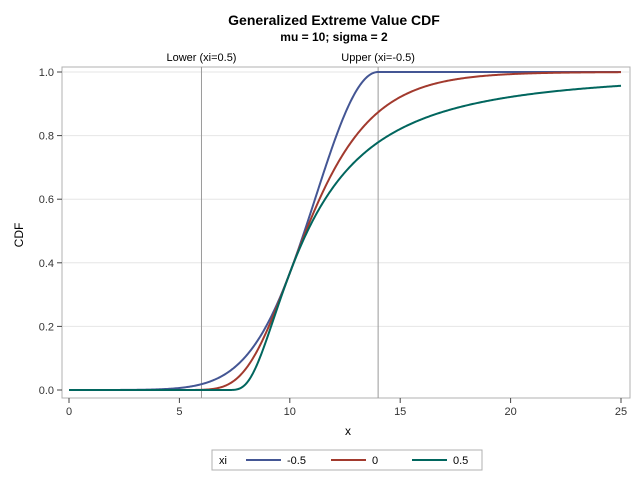  I want to click on y-tick-label: 0.2, so click(46, 327).